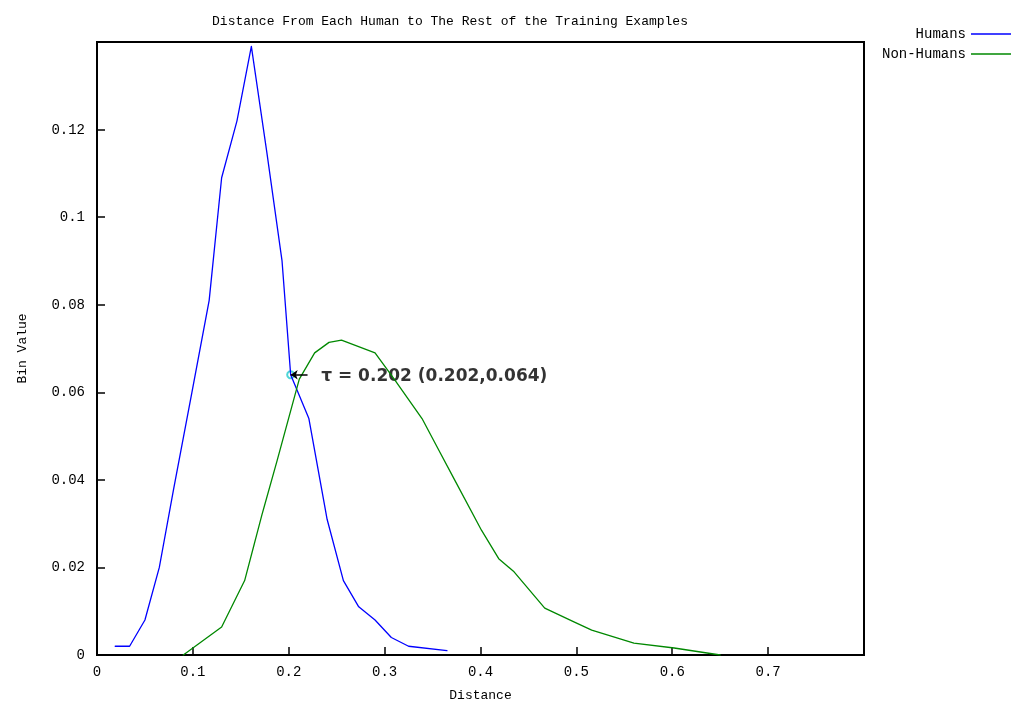 This screenshot has width=1026, height=724. I want to click on y-tick-label: 0.1, so click(72, 217).